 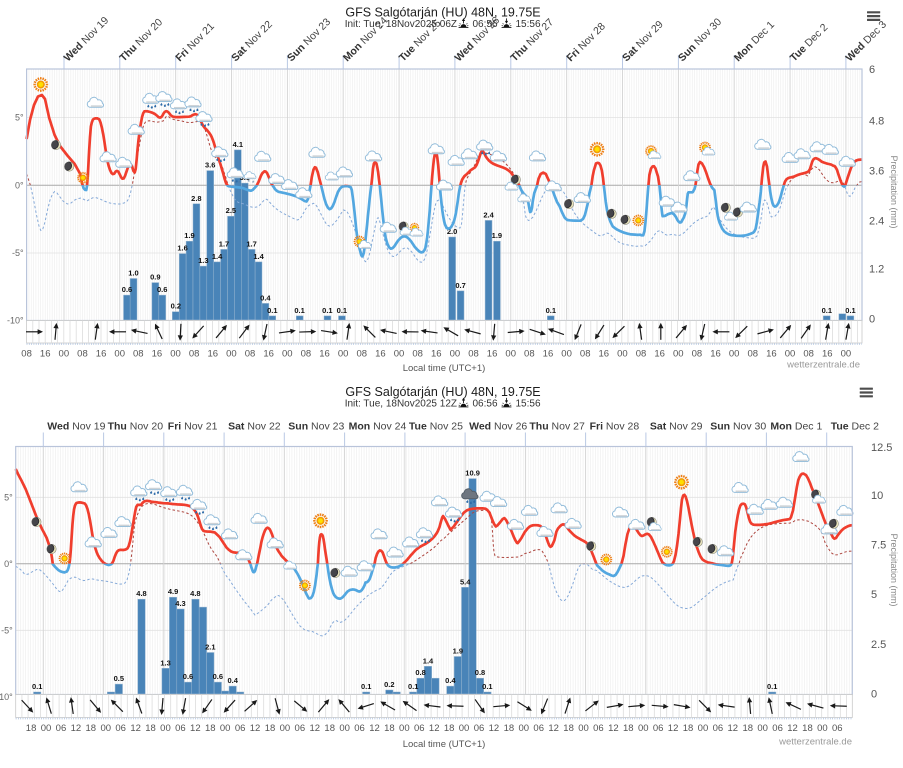 What do you see at coordinates (809, 42) in the screenshot?
I see `svg-text: Tue Dec 2` at bounding box center [809, 42].